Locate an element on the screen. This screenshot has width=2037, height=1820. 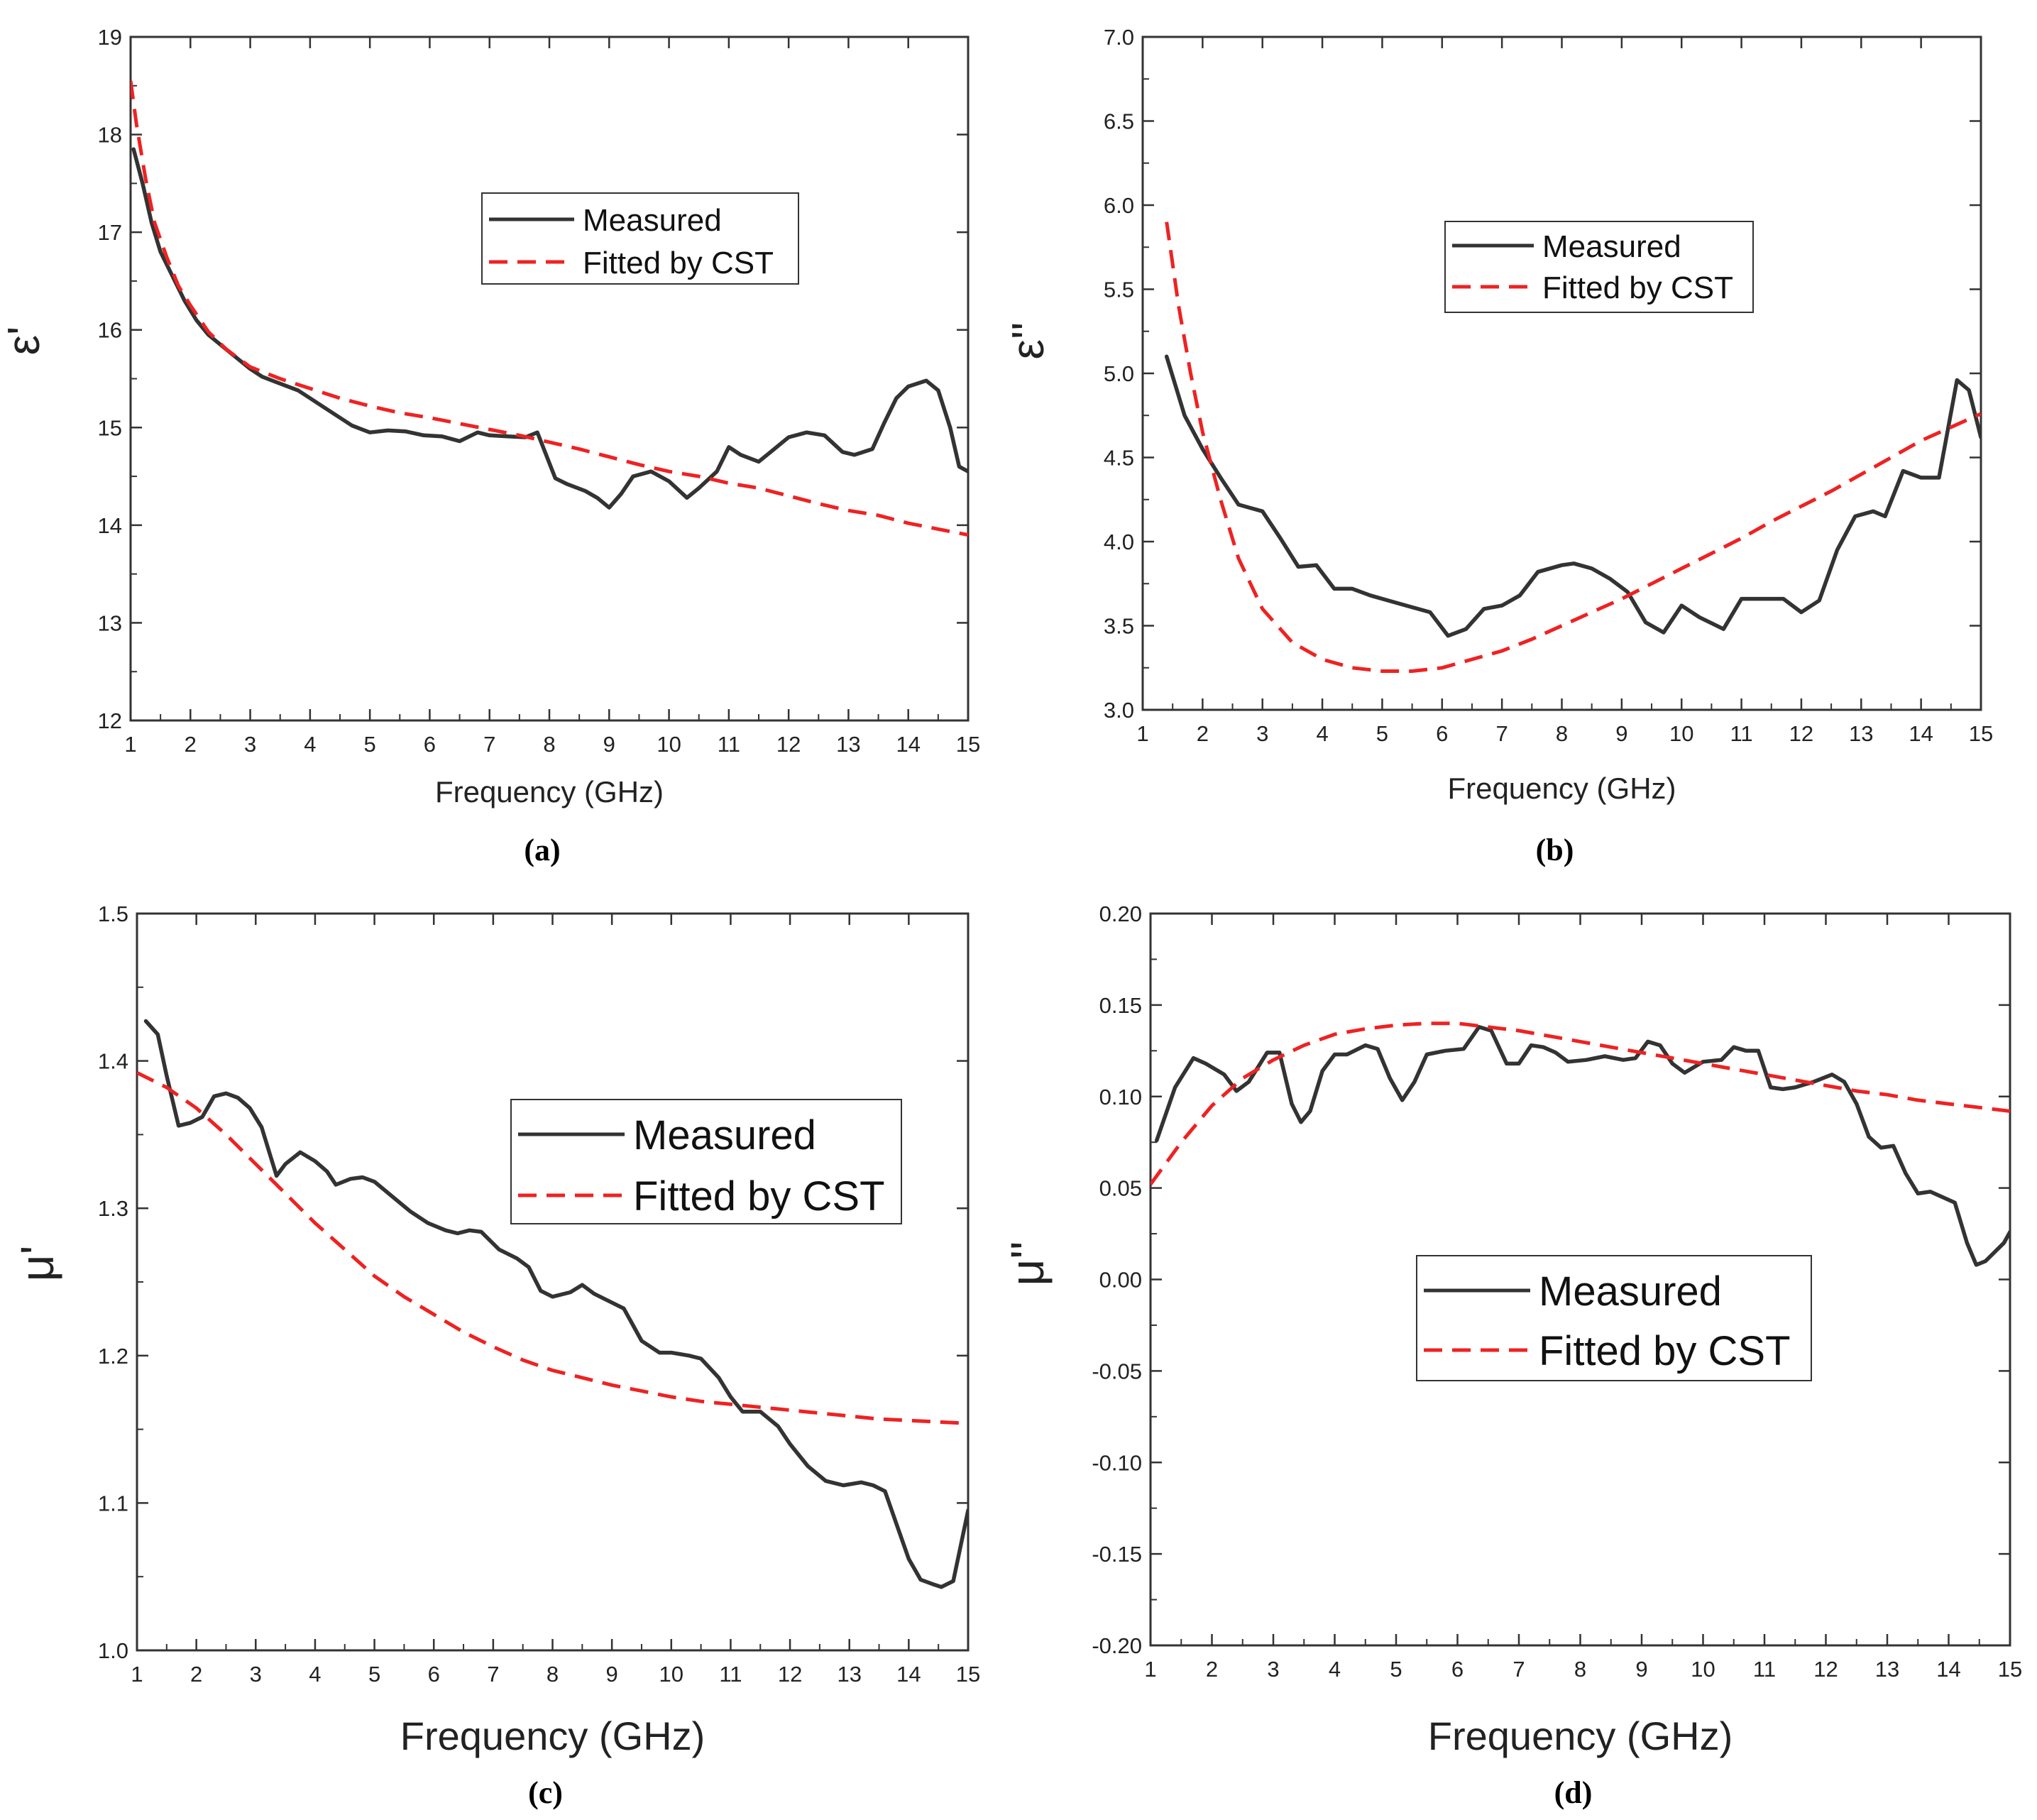
panel-d-x-tick-label: 3 is located at coordinates (1273, 1670).